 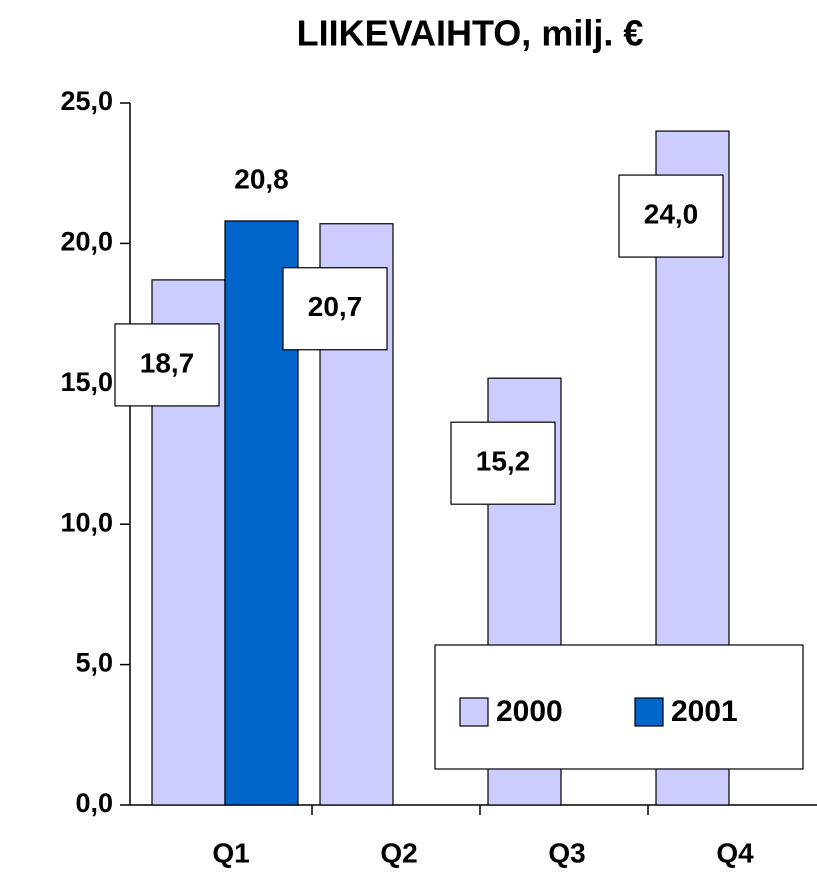 What do you see at coordinates (86, 101) in the screenshot?
I see `y-tick-label: 25,0` at bounding box center [86, 101].